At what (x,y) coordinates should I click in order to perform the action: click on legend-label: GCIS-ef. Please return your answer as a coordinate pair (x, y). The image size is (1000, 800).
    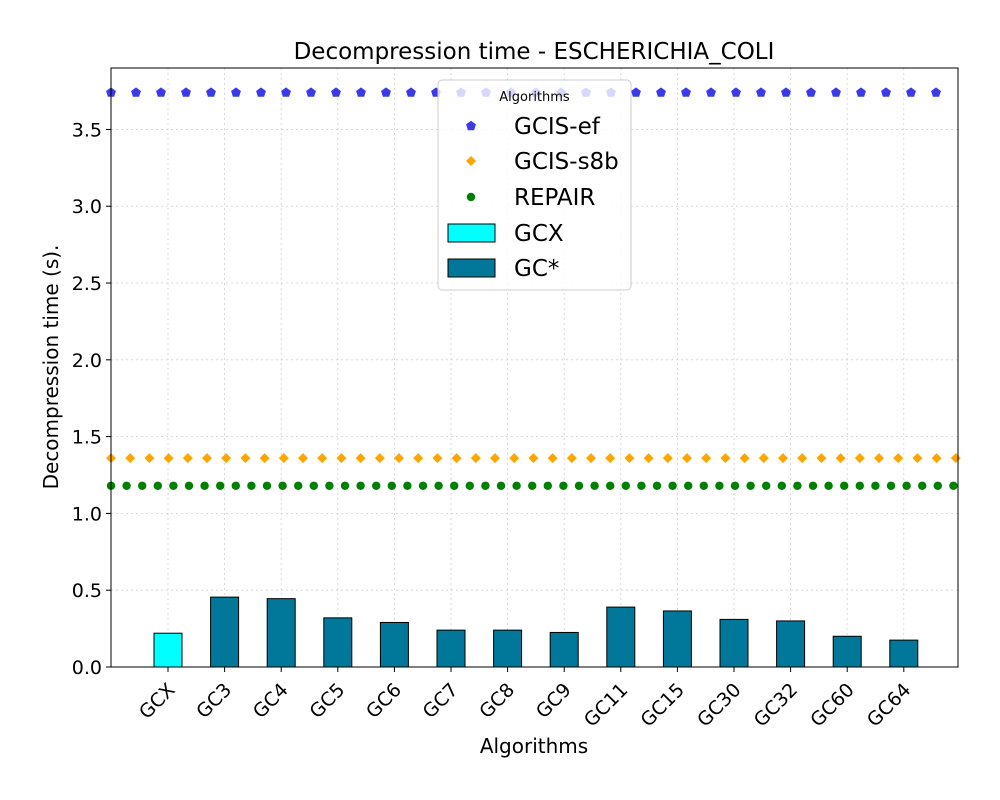
    Looking at the image, I should click on (557, 127).